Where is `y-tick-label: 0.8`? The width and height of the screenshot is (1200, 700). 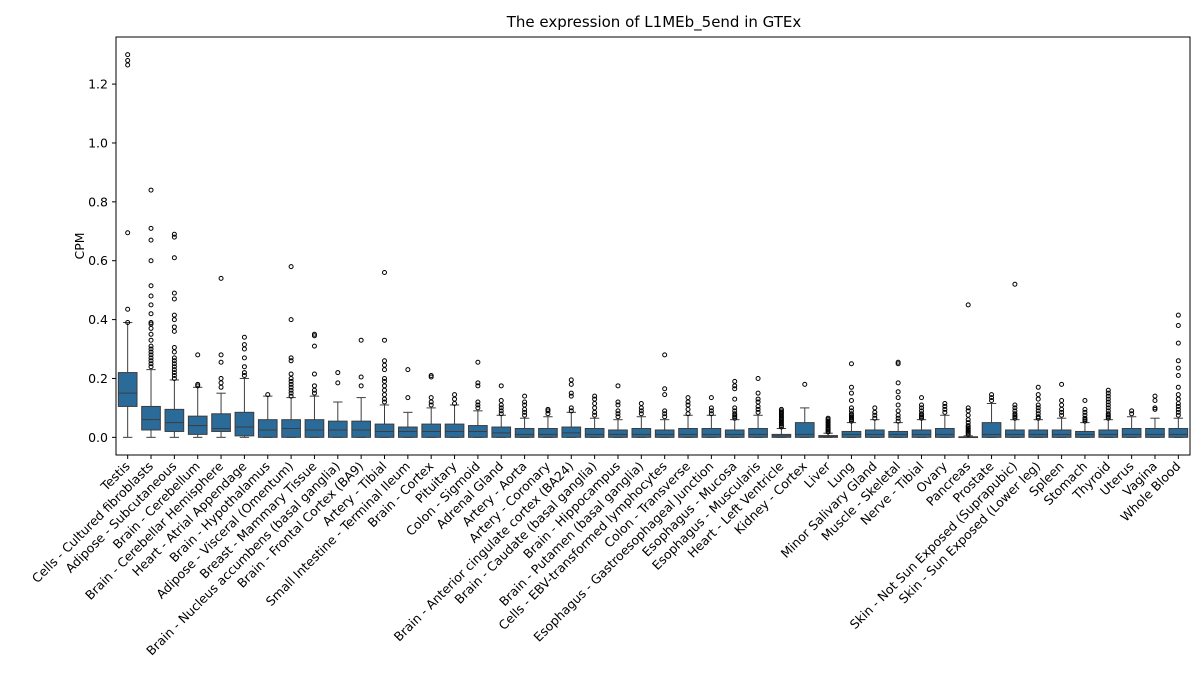
y-tick-label: 0.8 is located at coordinates (98, 201).